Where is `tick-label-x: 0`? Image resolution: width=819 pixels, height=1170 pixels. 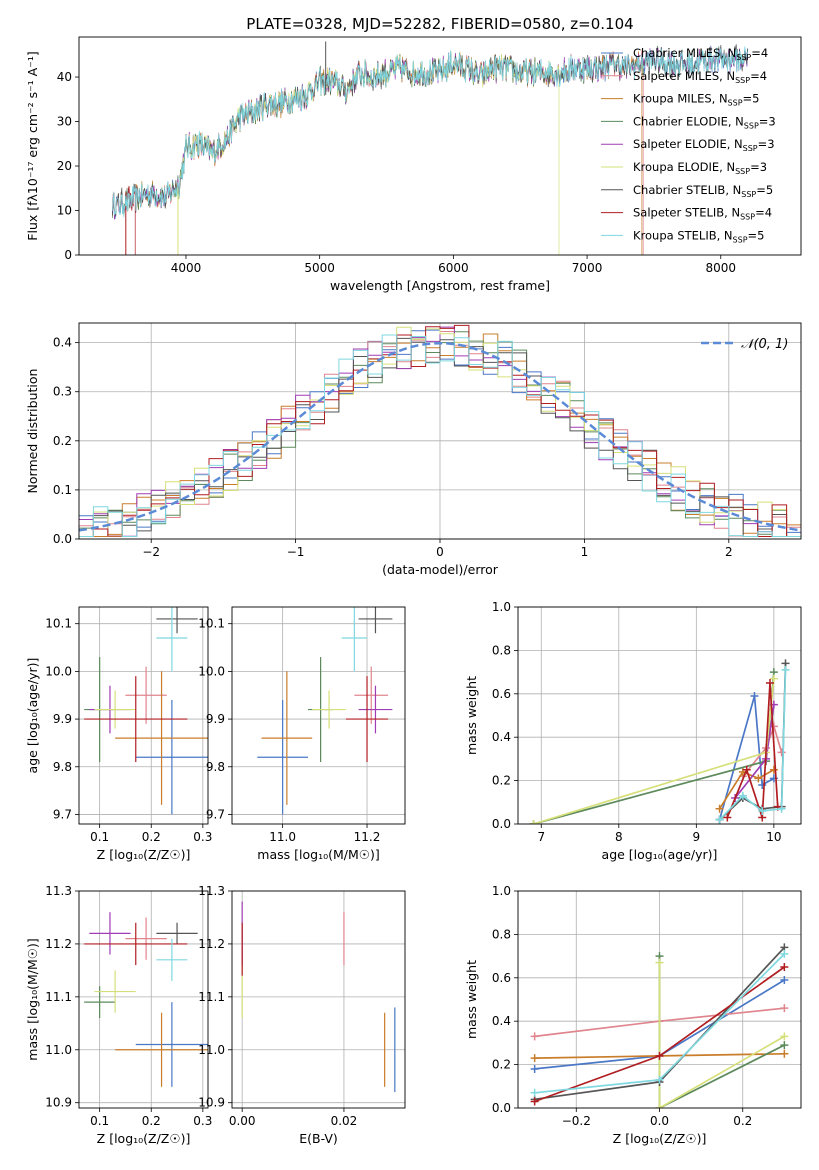 tick-label-x: 0 is located at coordinates (440, 552).